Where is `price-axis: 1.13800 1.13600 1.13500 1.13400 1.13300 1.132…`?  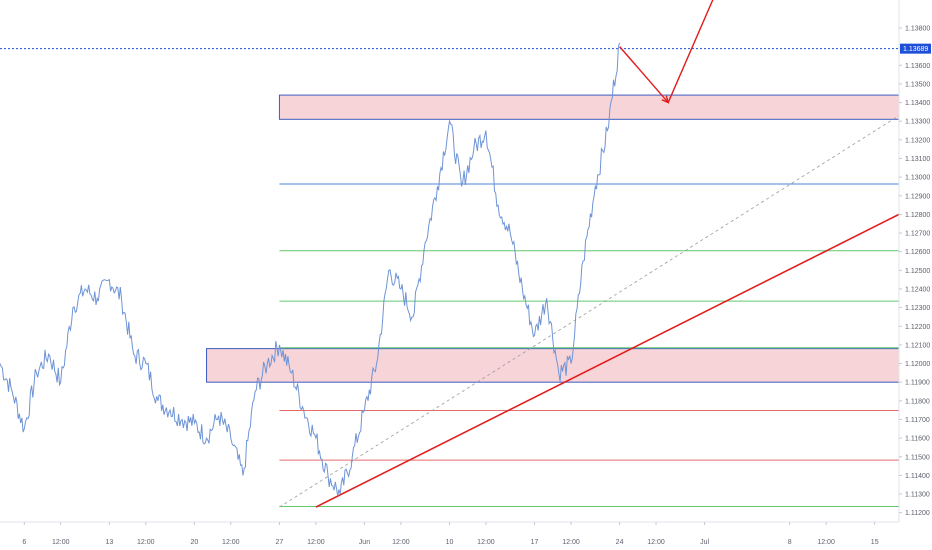
price-axis: 1.13800 1.13600 1.13500 1.13400 1.13300 1.132… is located at coordinates (915, 271).